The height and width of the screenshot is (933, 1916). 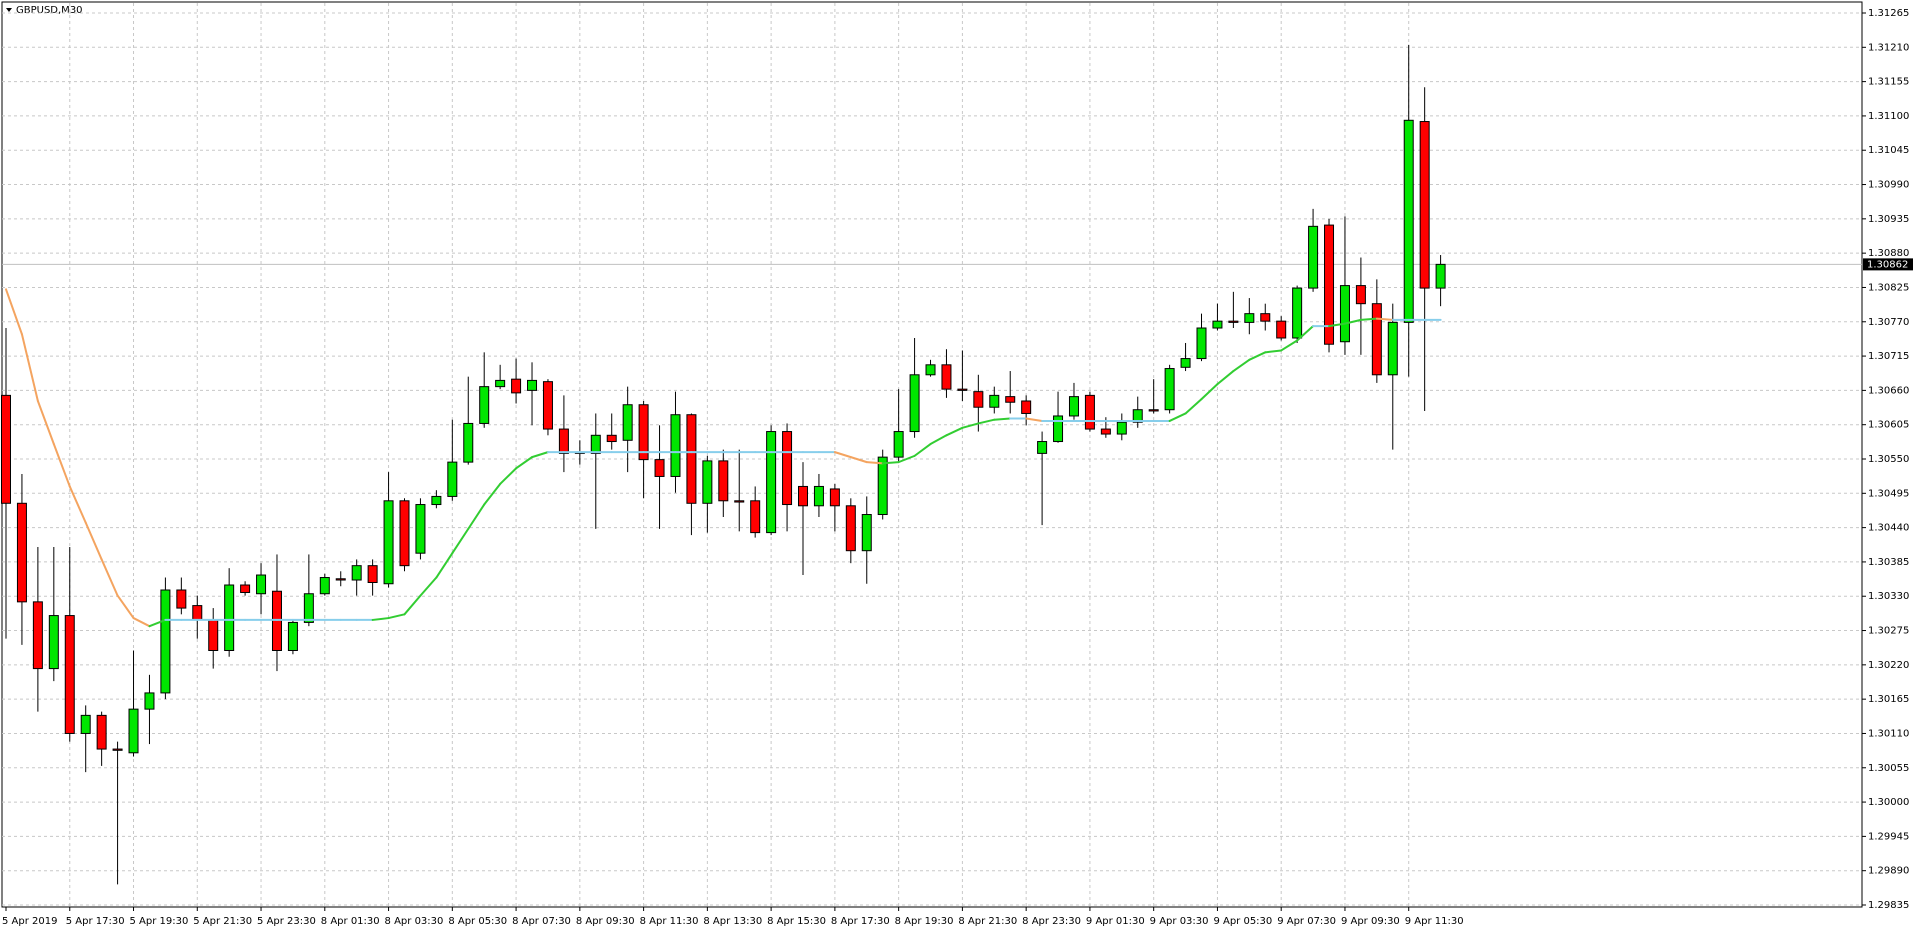 I want to click on y-tick-label: 1.30055, so click(x=1888, y=768).